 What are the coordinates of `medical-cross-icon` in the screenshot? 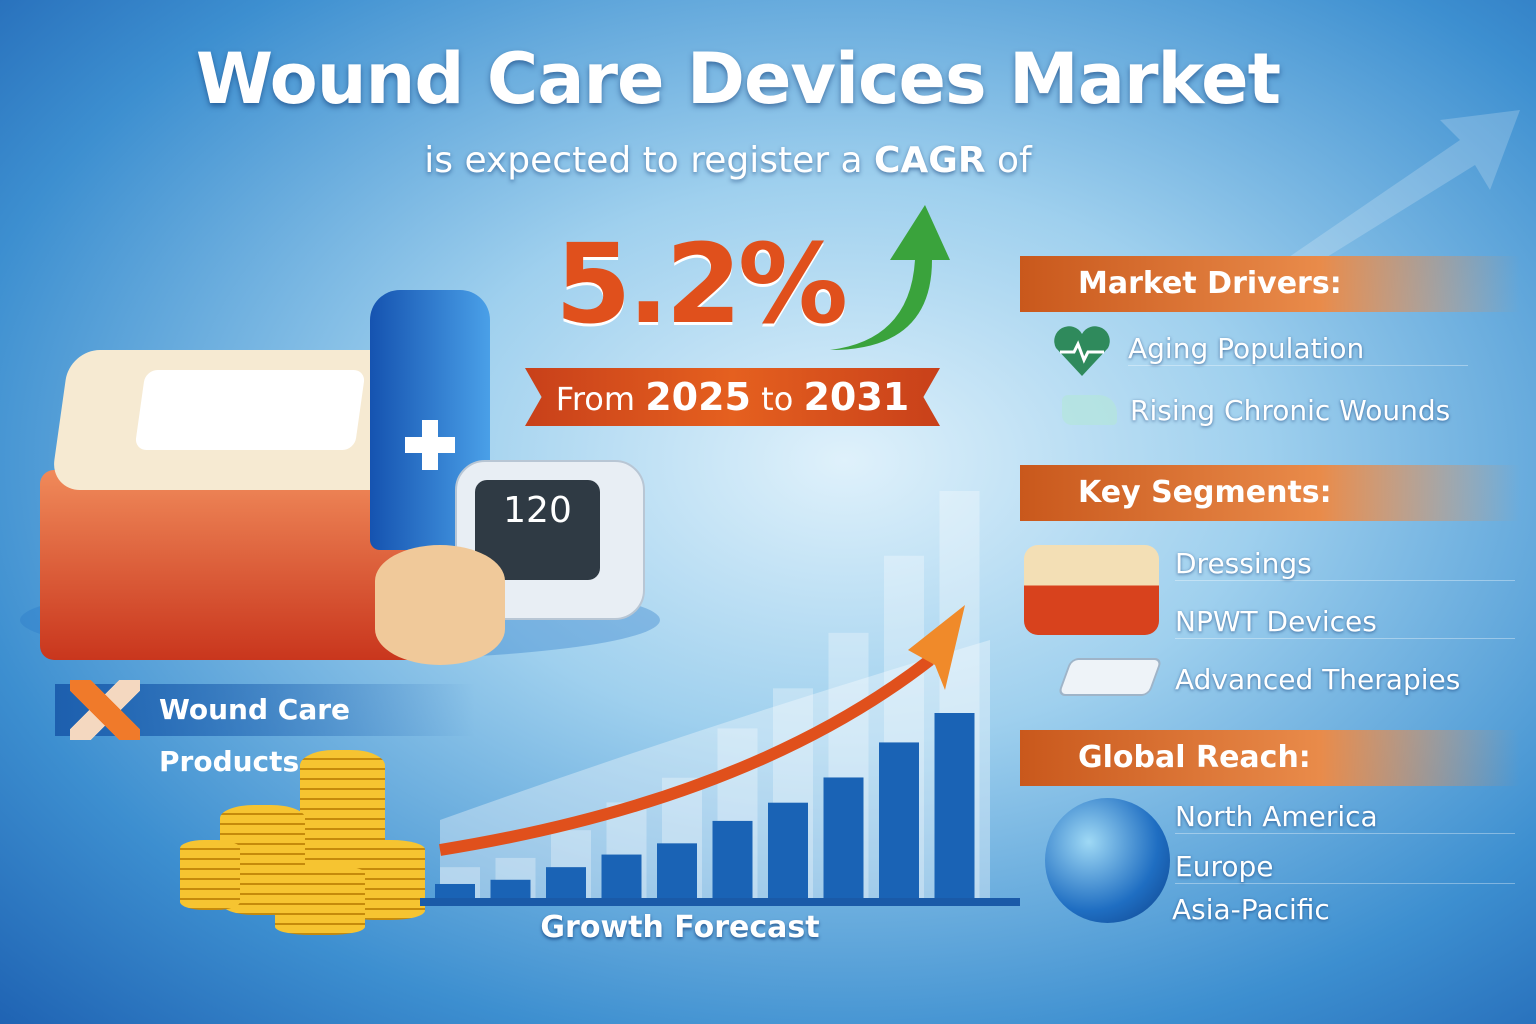 It's located at (430, 445).